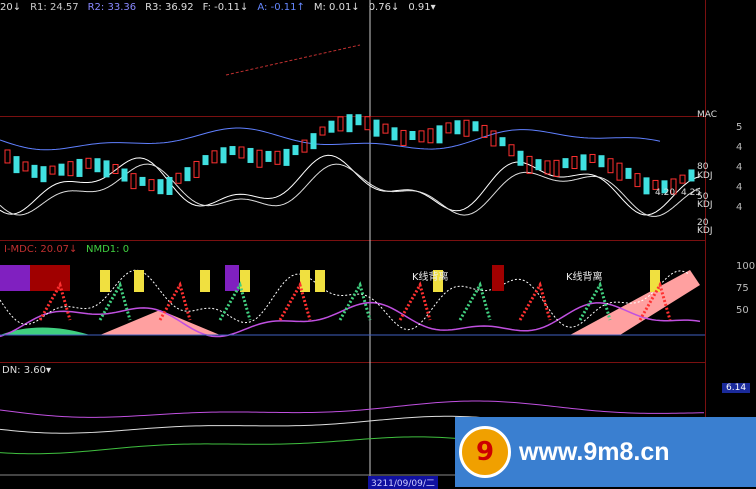  I want to click on header-value: M: 0.01↓, so click(336, 7).